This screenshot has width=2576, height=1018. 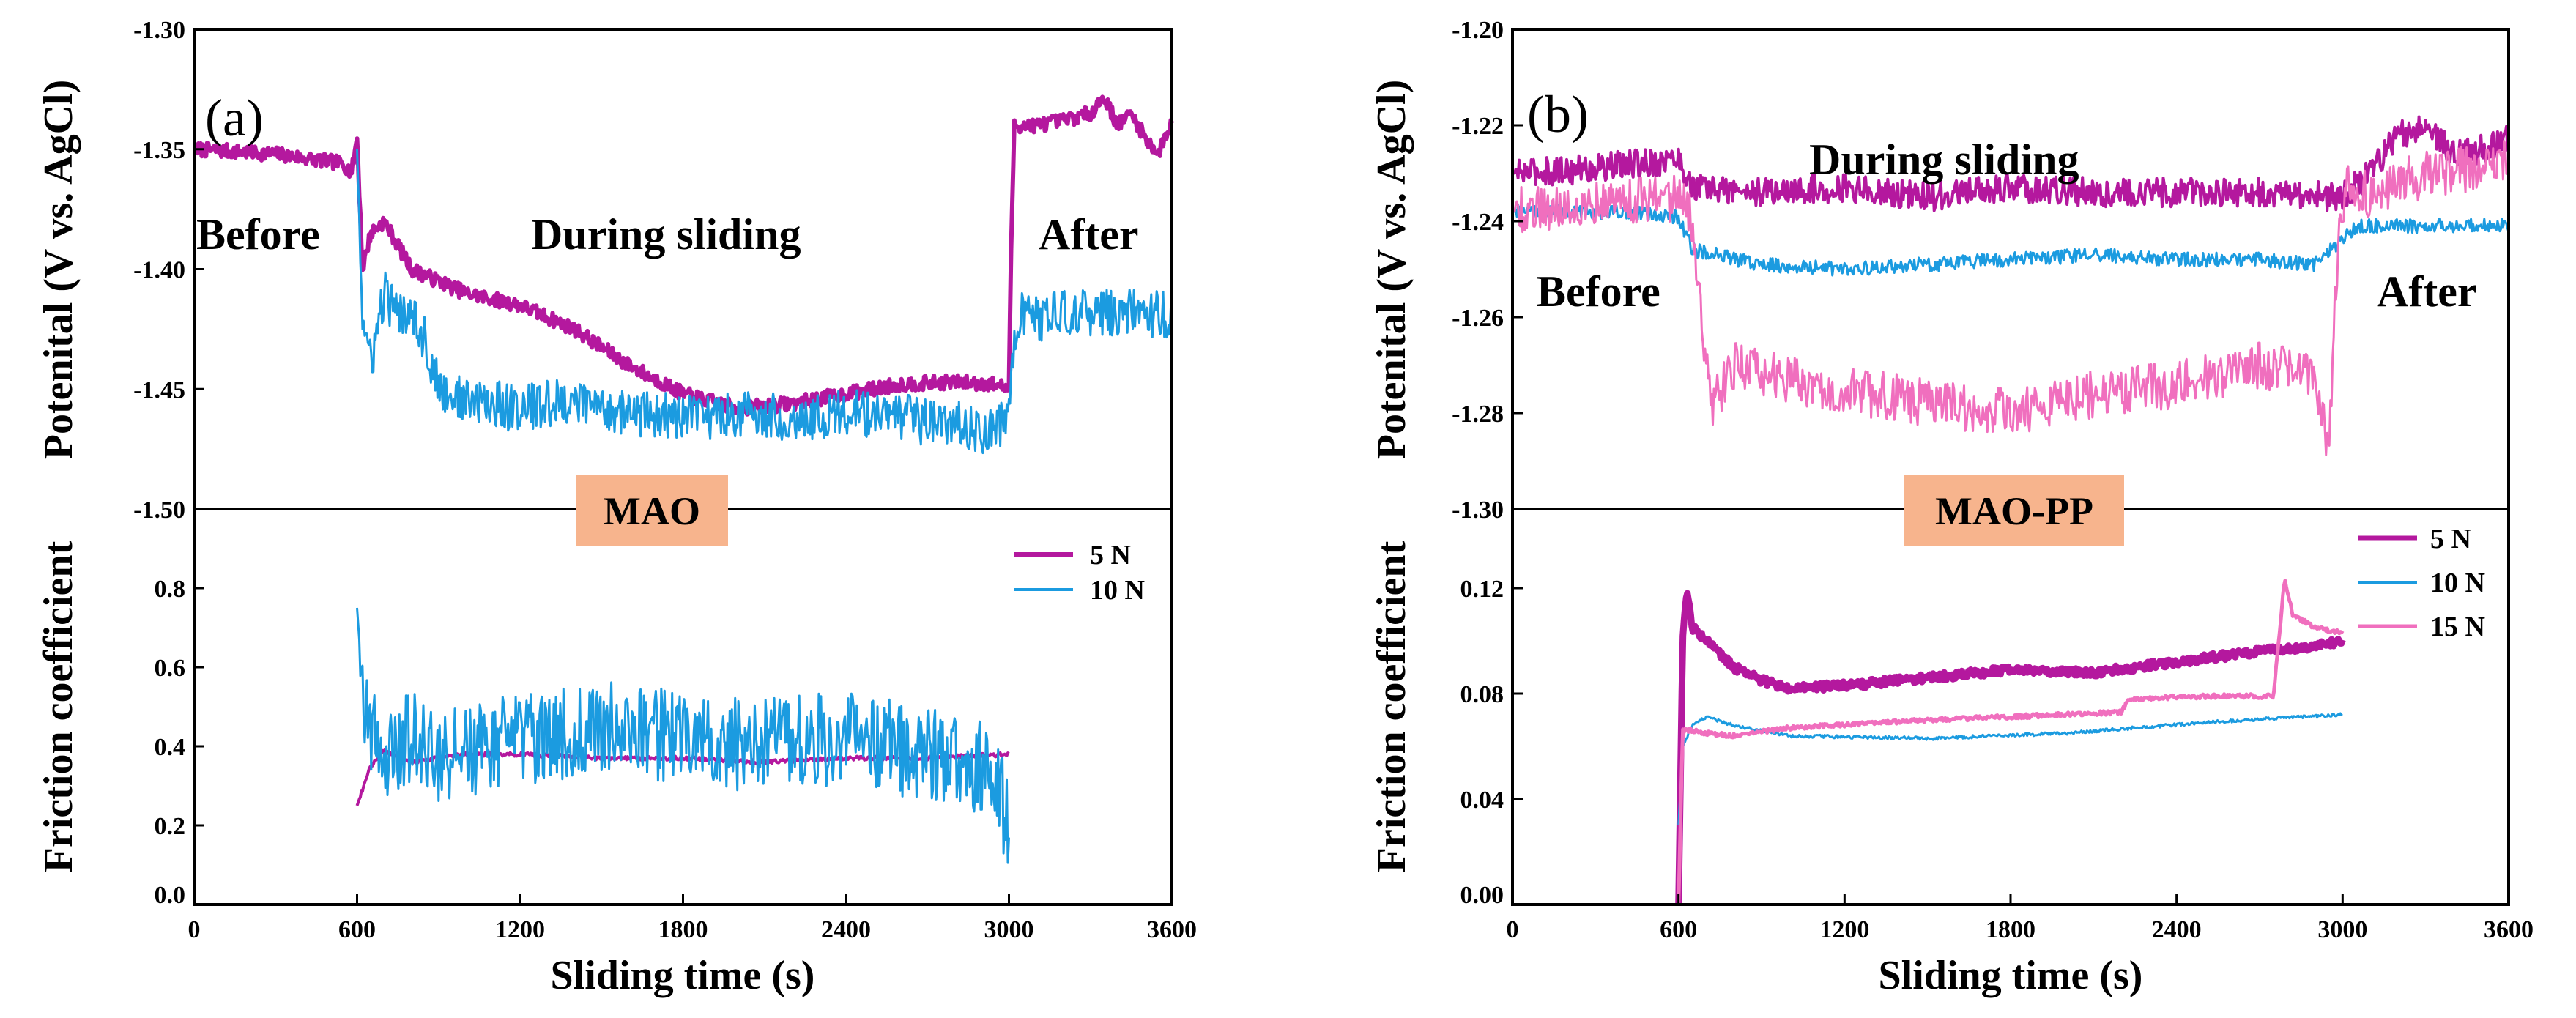 I want to click on panel-b-bottom-series, so click(x=2010, y=742).